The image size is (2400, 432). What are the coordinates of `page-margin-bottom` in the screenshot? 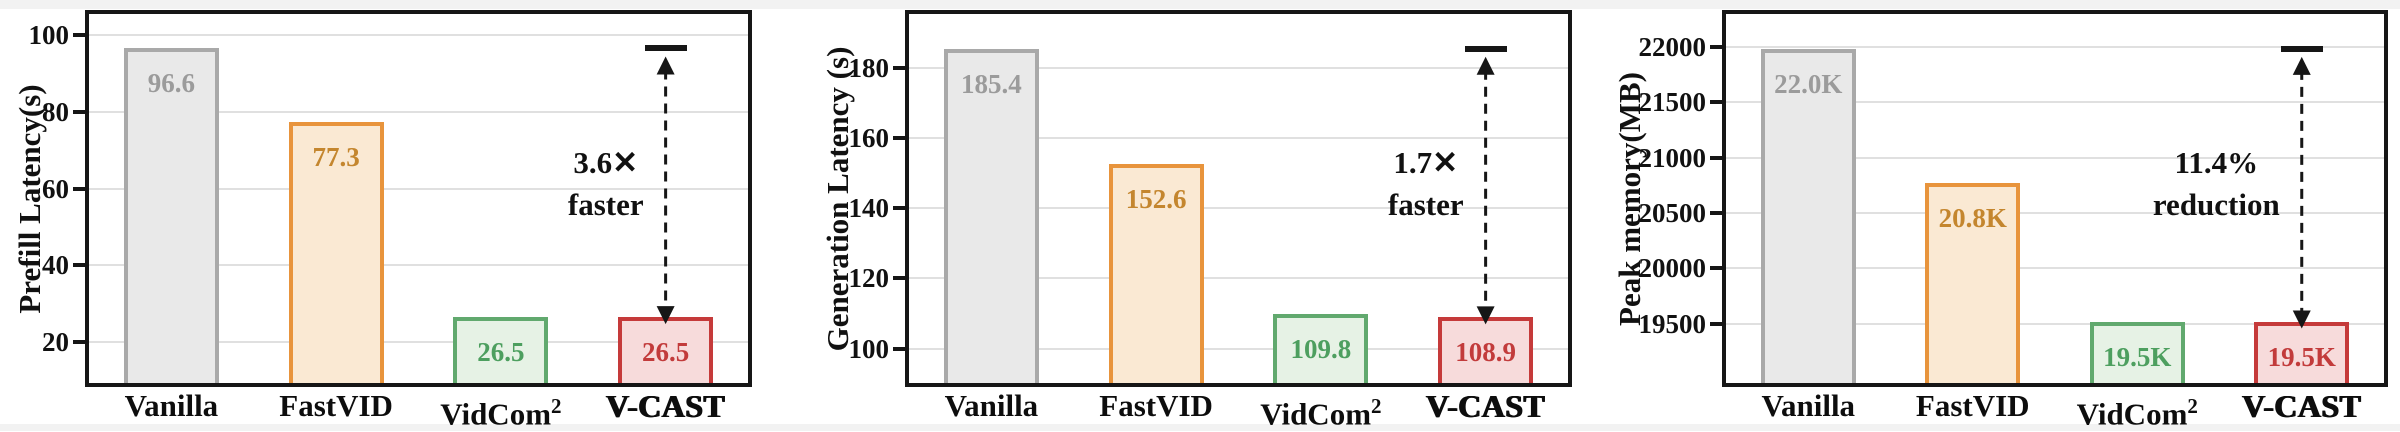 It's located at (1200, 427).